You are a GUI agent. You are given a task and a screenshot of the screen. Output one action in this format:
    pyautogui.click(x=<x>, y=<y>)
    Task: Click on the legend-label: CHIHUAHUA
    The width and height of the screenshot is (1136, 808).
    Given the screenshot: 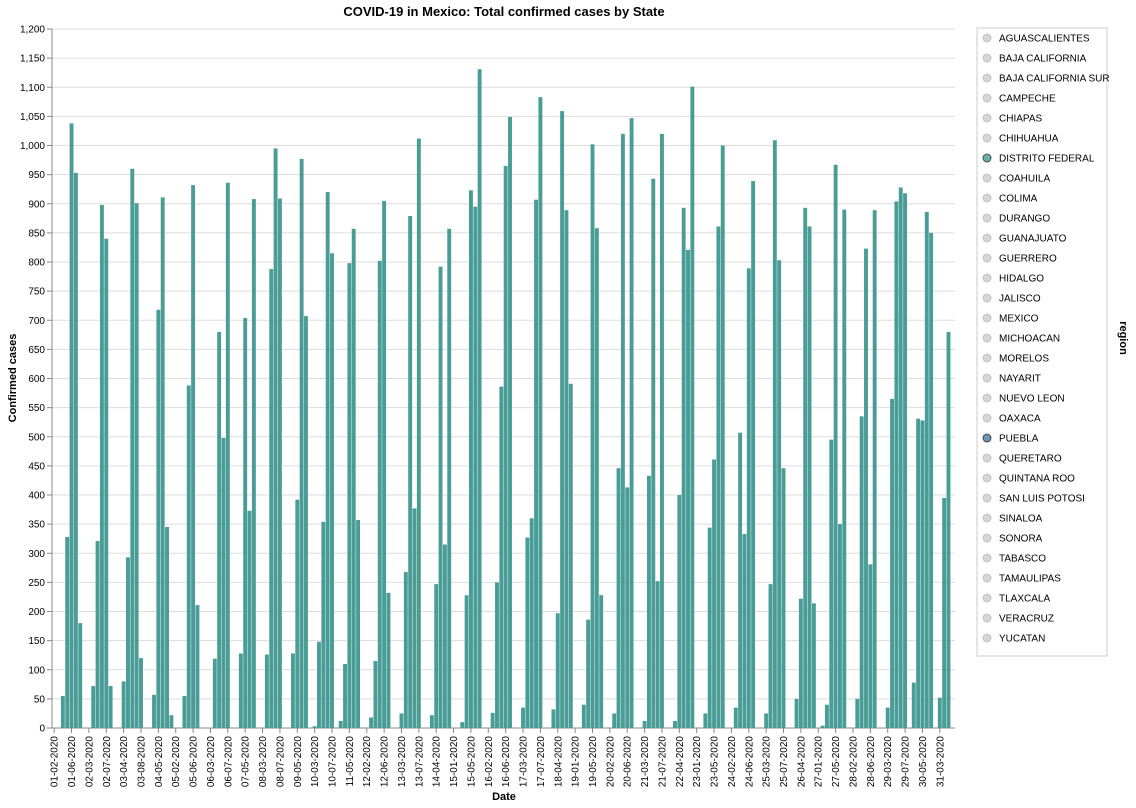 What is the action you would take?
    pyautogui.click(x=1029, y=139)
    